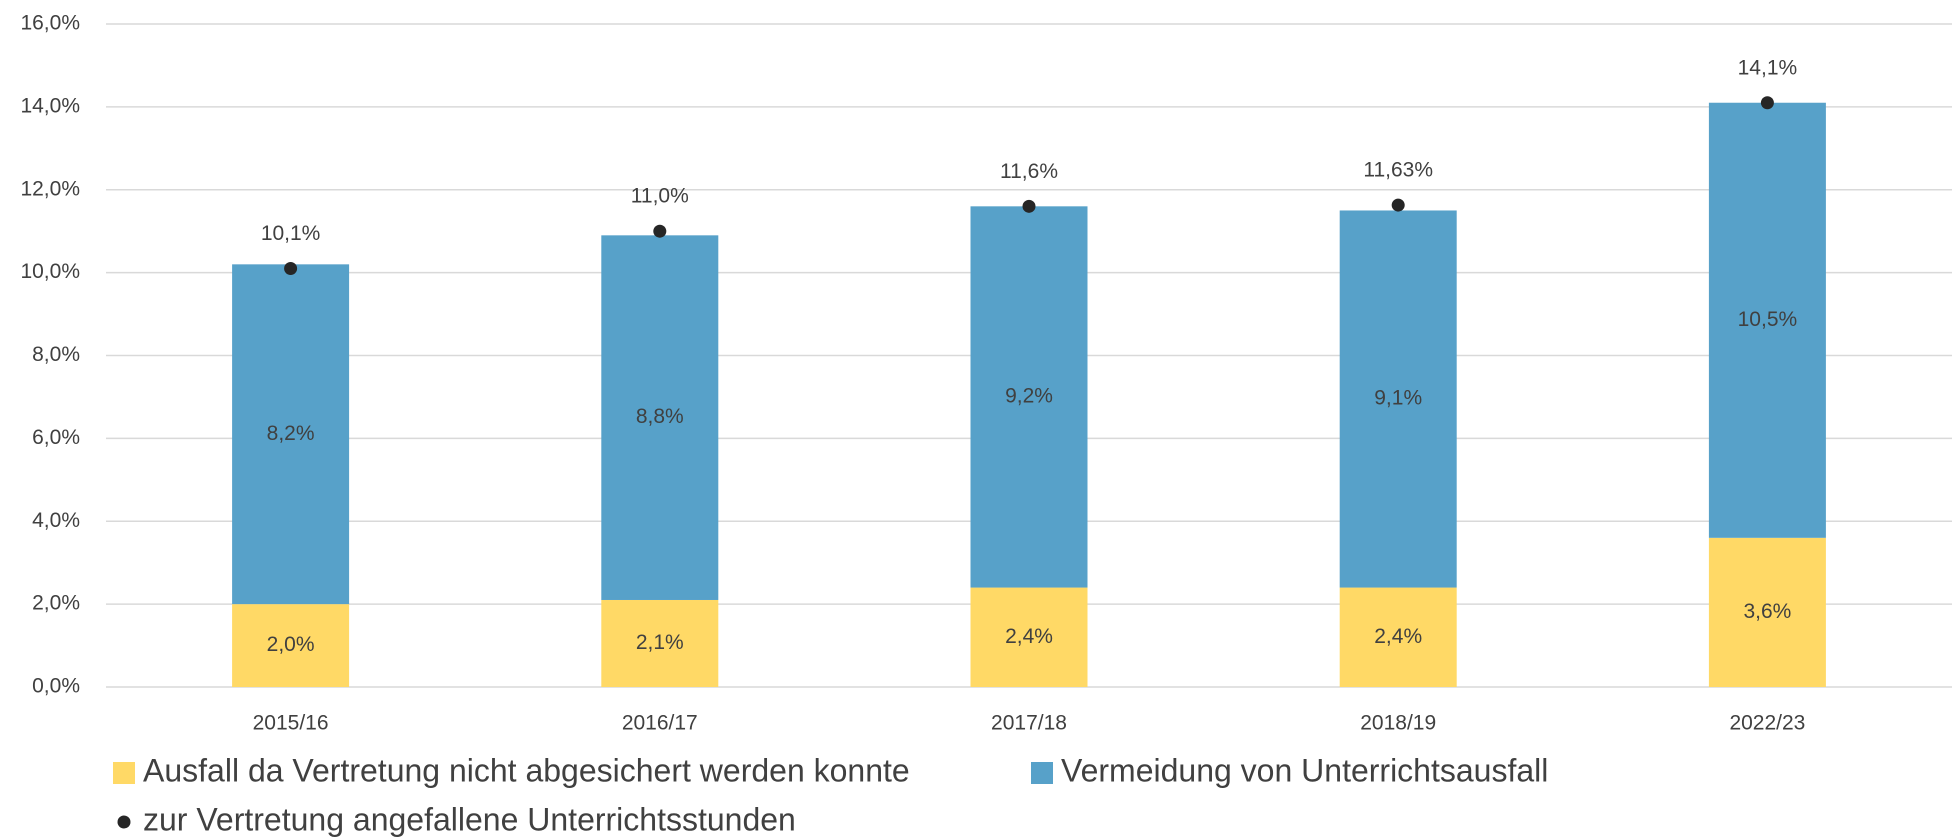 The width and height of the screenshot is (1952, 840). I want to click on data-label: 14,1%, so click(1768, 67).